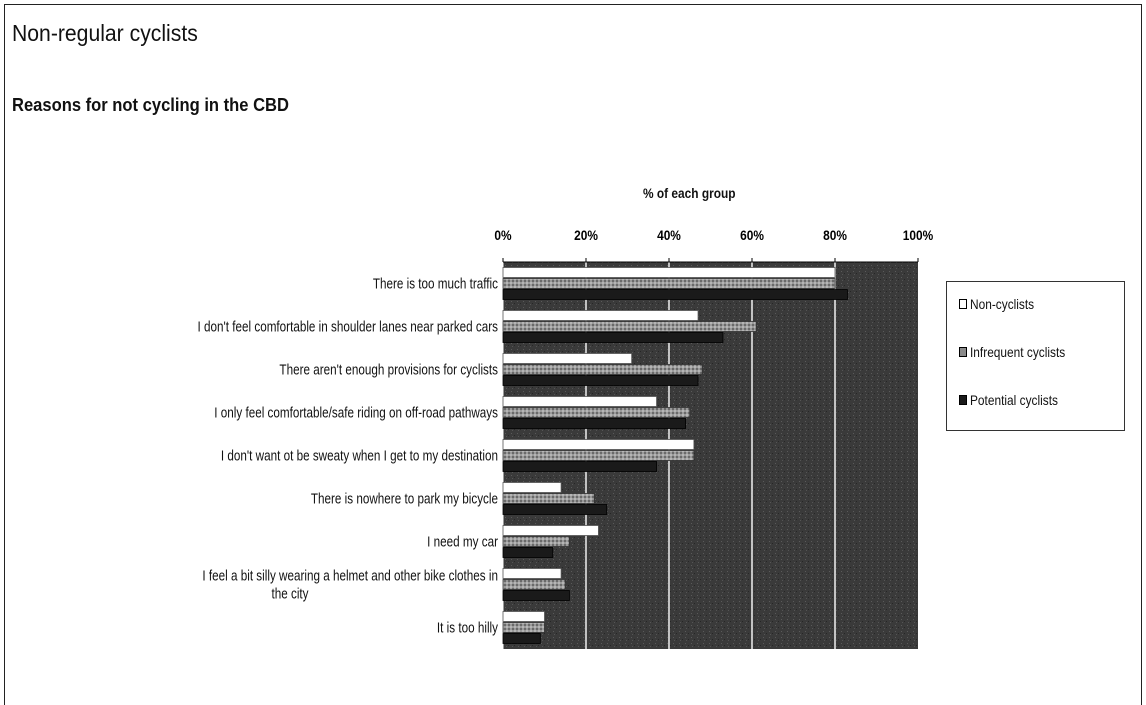  Describe the element at coordinates (689, 193) in the screenshot. I see `x-axis-title: % of each group` at that location.